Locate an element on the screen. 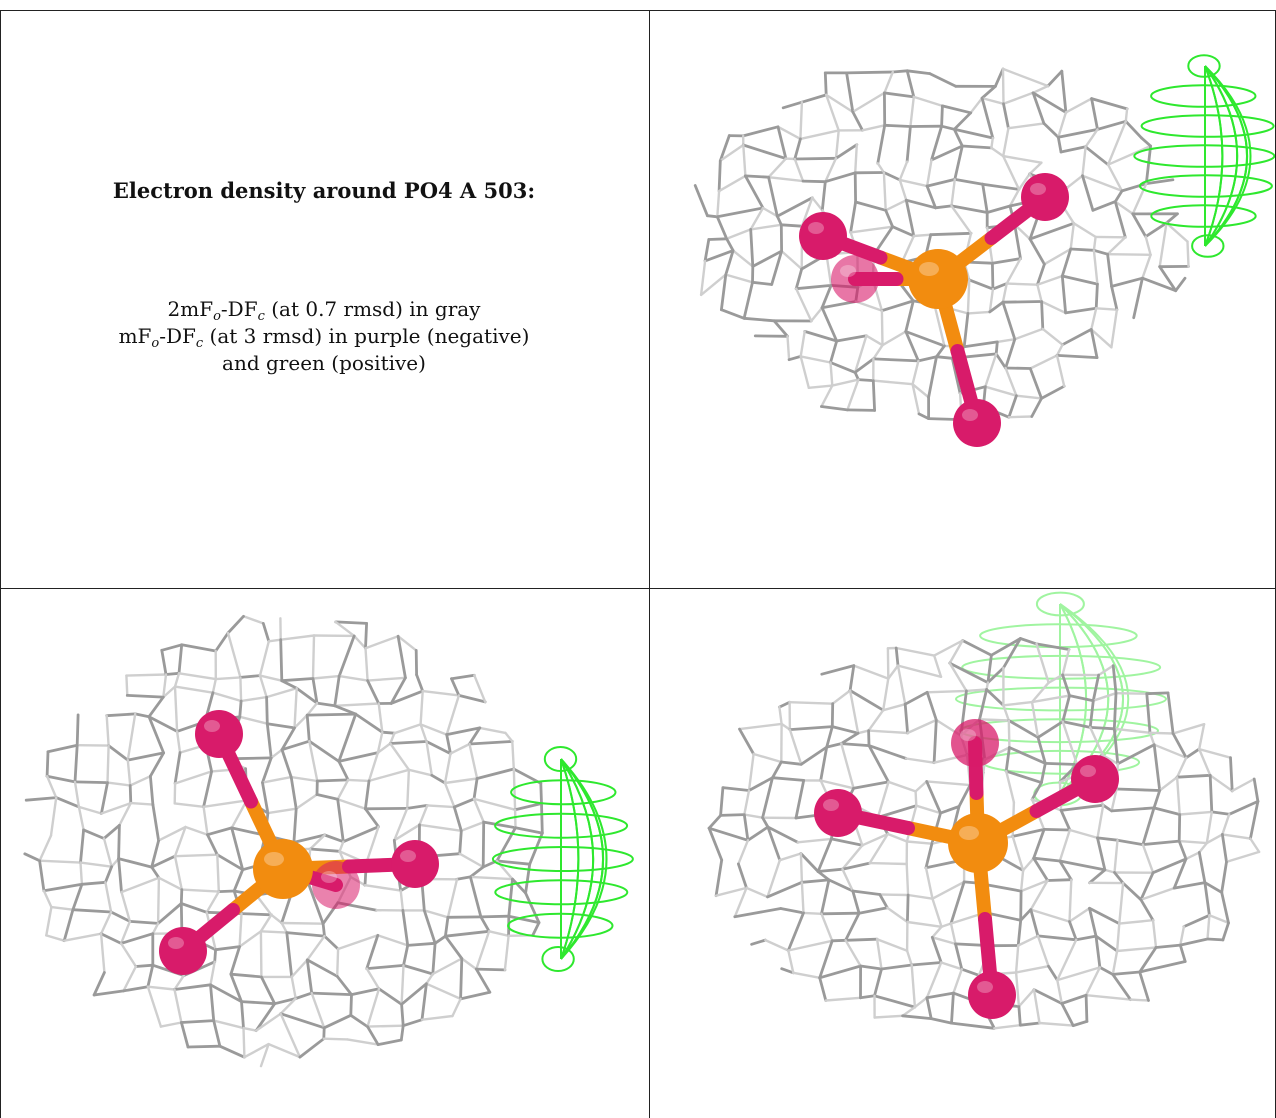  phosphorus-highlight is located at coordinates (929, 269).